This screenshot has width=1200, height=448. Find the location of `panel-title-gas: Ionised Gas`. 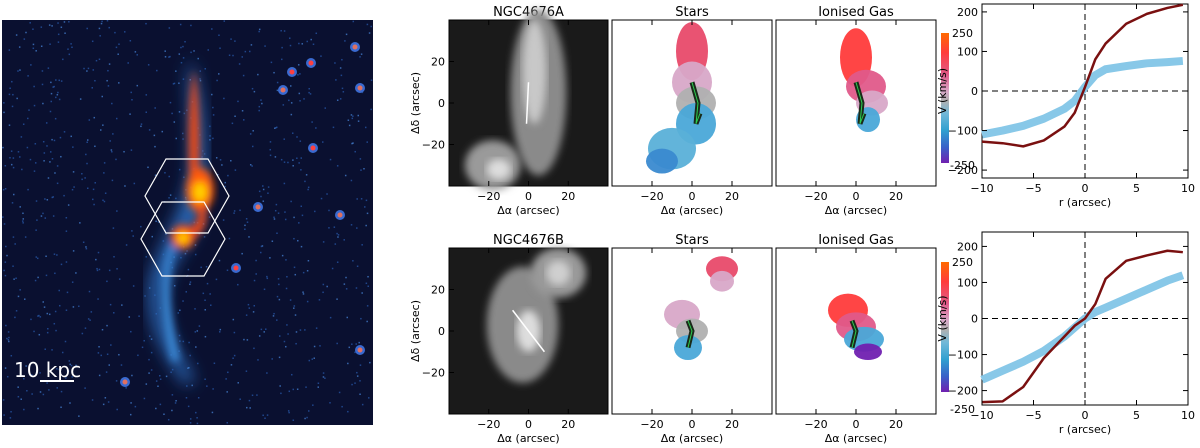

panel-title-gas: Ionised Gas is located at coordinates (856, 240).